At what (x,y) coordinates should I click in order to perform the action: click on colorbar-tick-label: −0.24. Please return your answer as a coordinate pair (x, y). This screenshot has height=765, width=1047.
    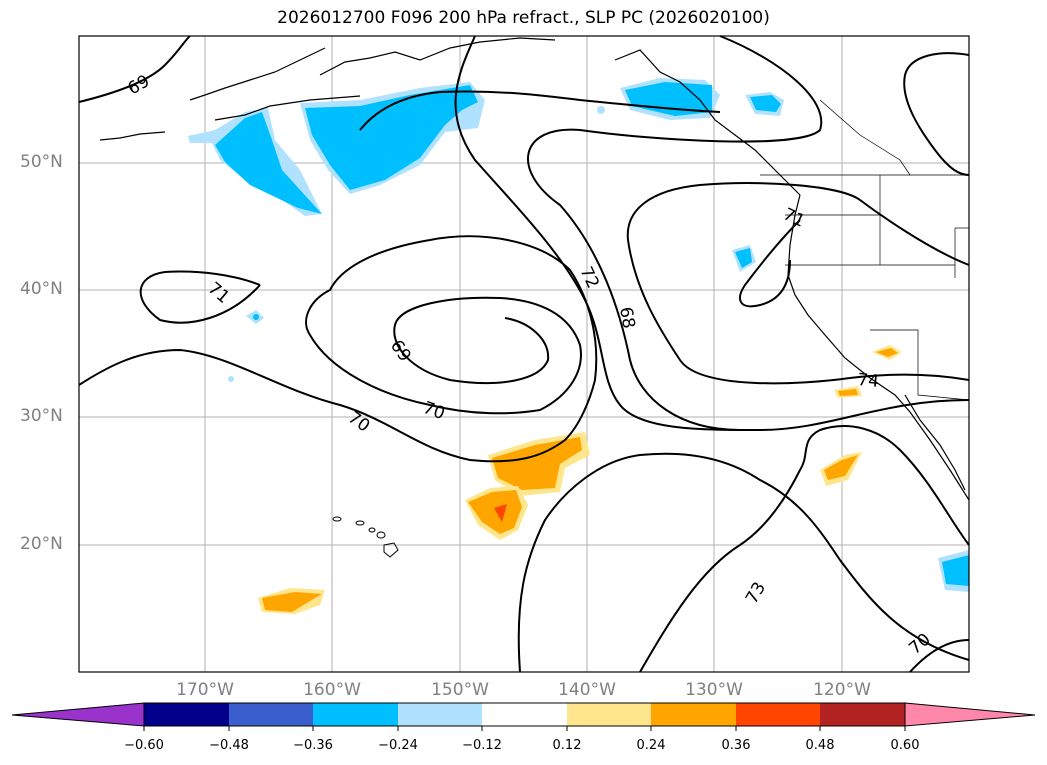
    Looking at the image, I should click on (398, 745).